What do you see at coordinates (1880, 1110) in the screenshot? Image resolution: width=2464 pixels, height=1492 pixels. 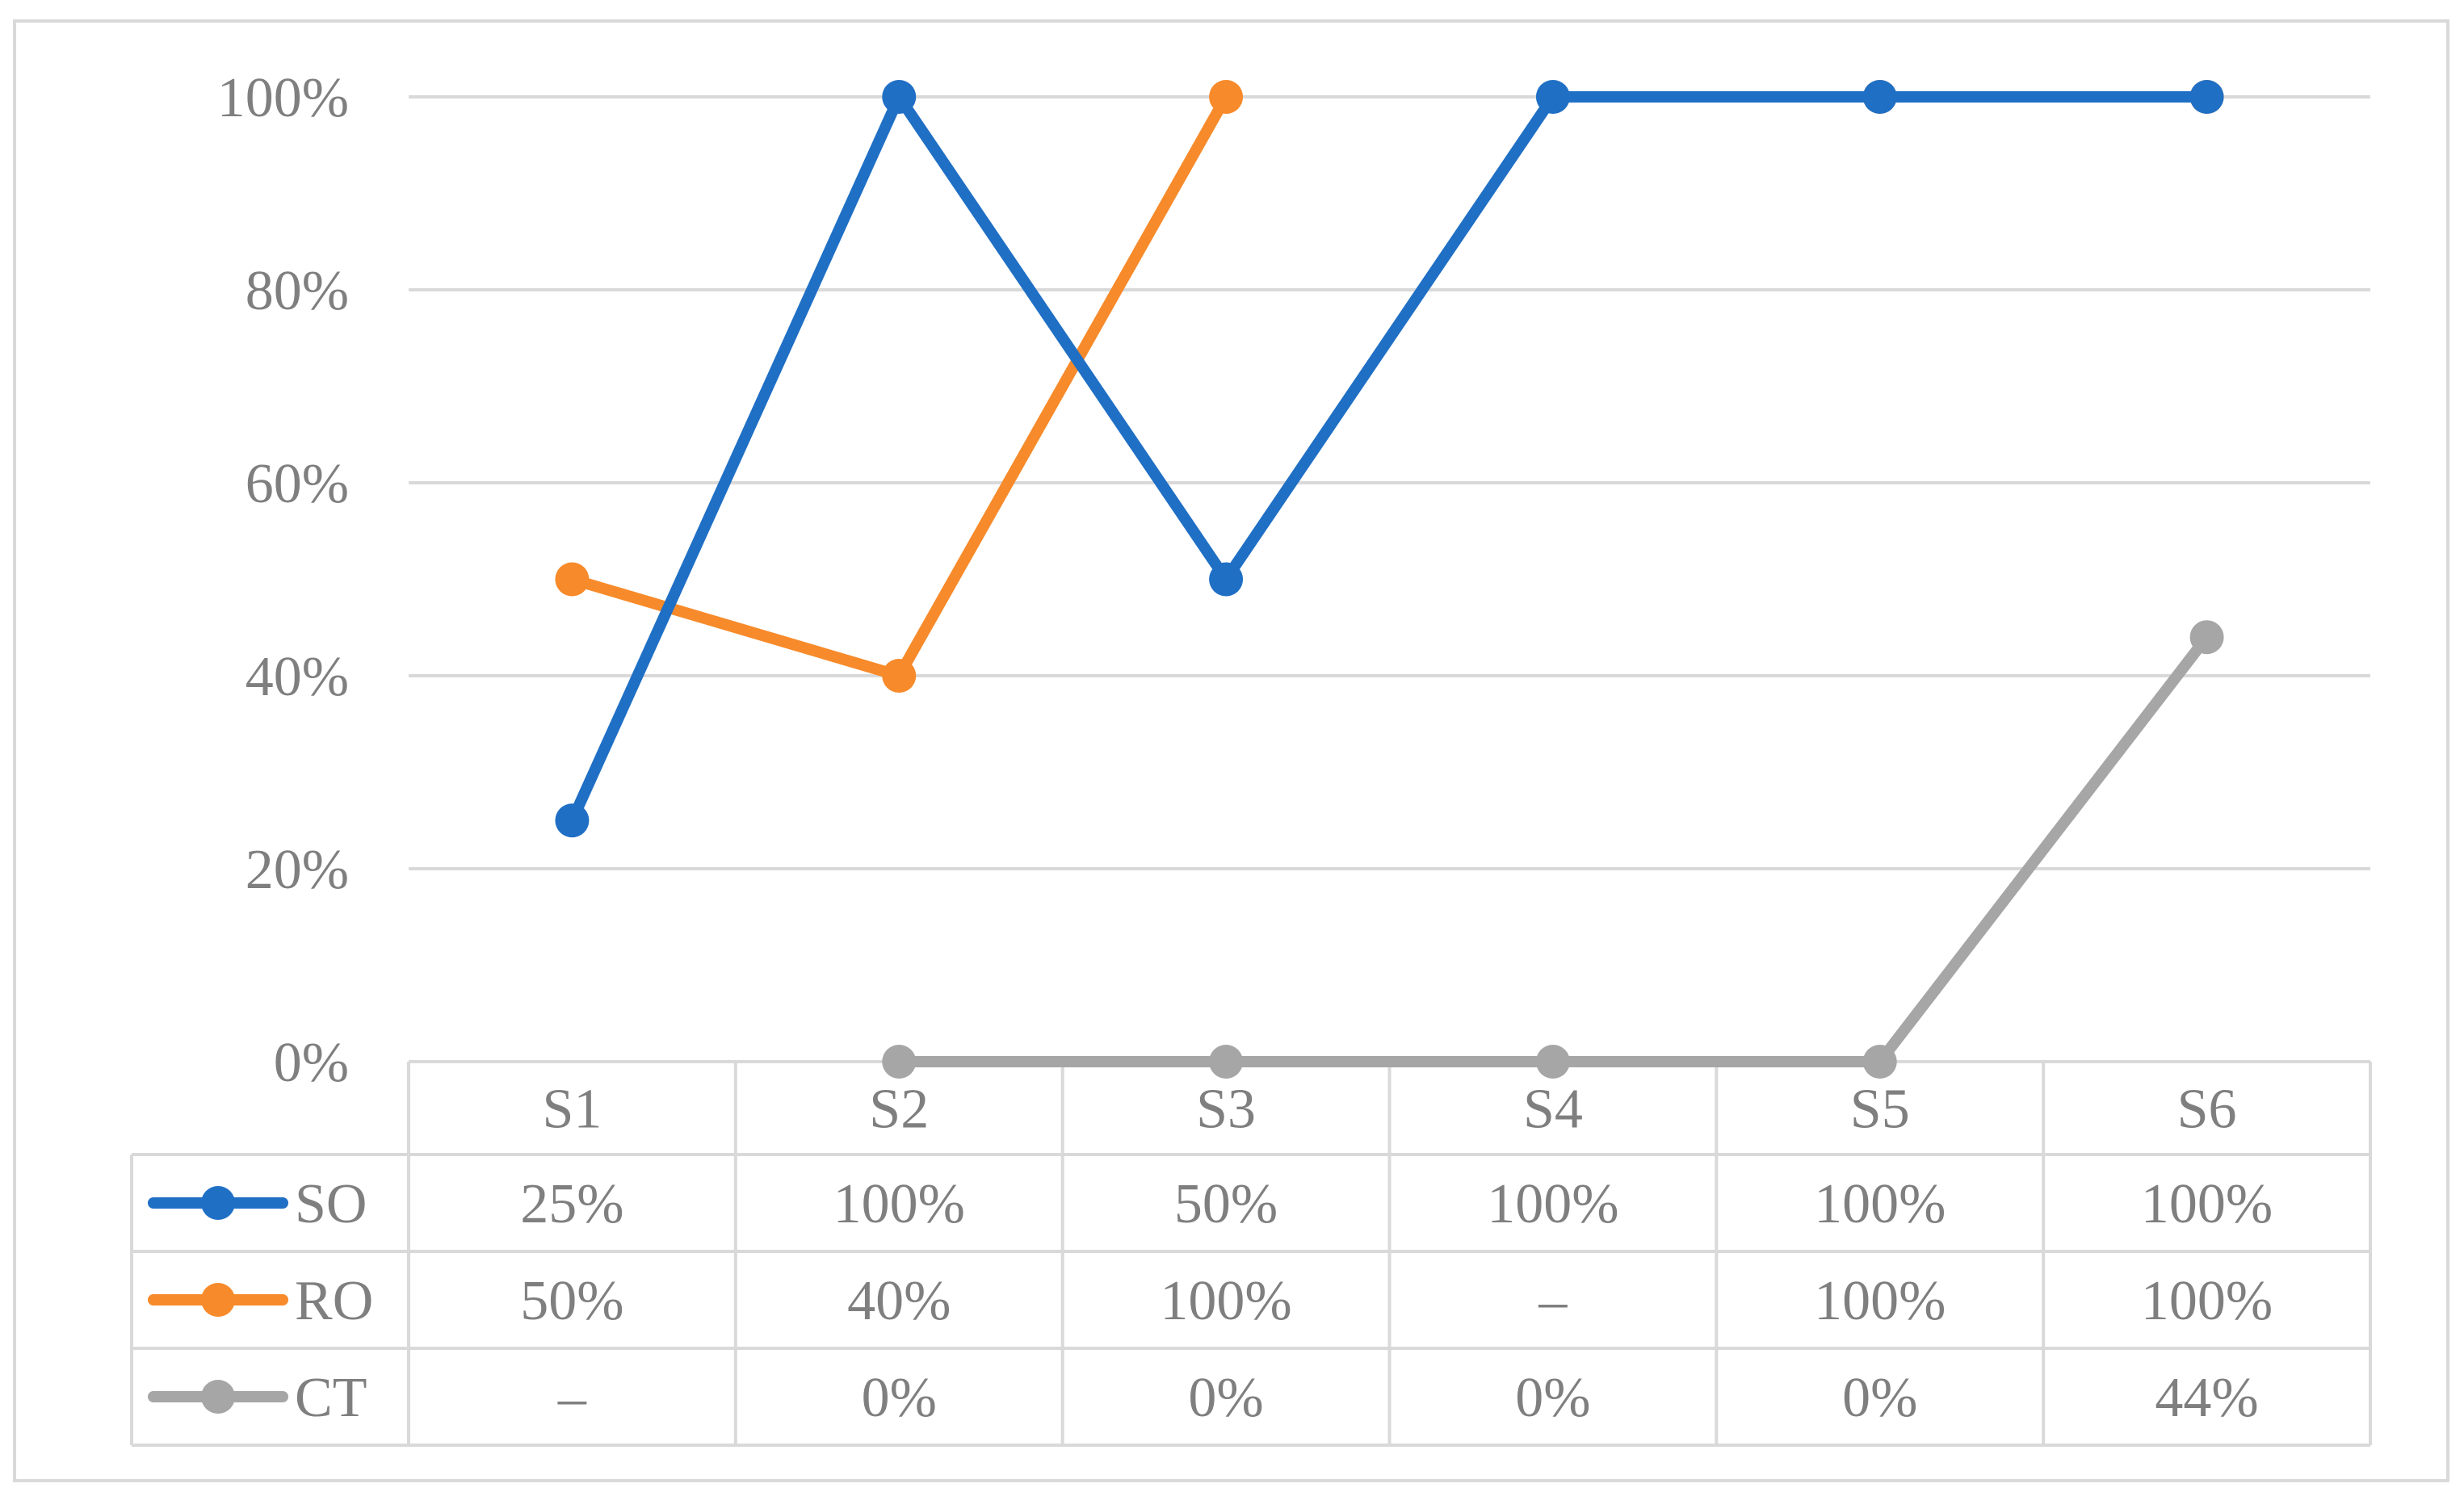 I see `x-tick-label: S5` at bounding box center [1880, 1110].